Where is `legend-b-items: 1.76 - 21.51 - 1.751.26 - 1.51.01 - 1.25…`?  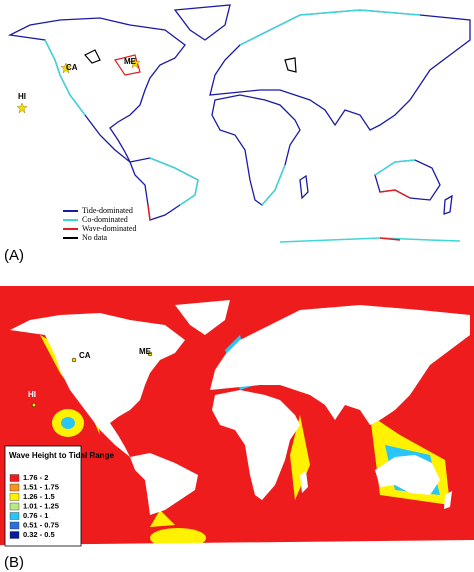
legend-b-items: 1.76 - 21.51 - 1.751.26 - 1.51.01 - 1.25… is located at coordinates (34, 506).